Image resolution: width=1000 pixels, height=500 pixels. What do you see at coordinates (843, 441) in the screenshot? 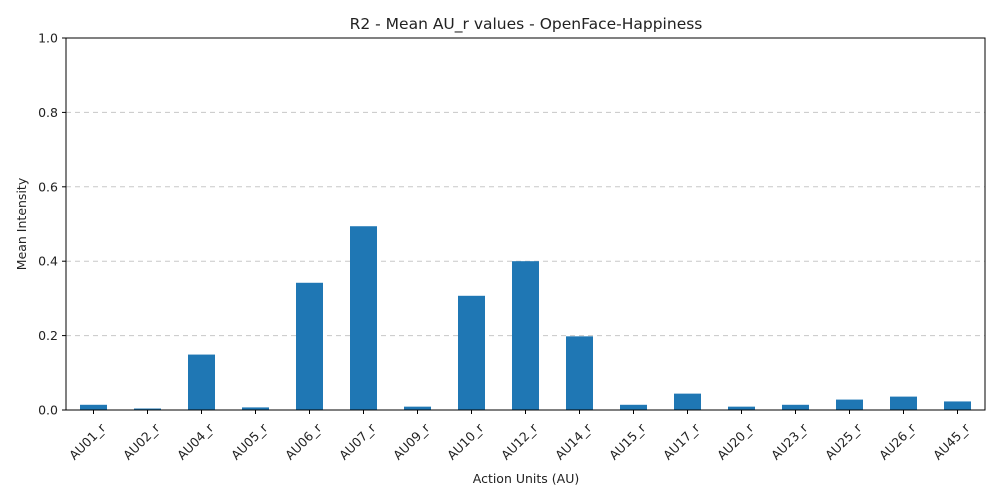
I see `x-tick-label: AU25_r` at bounding box center [843, 441].